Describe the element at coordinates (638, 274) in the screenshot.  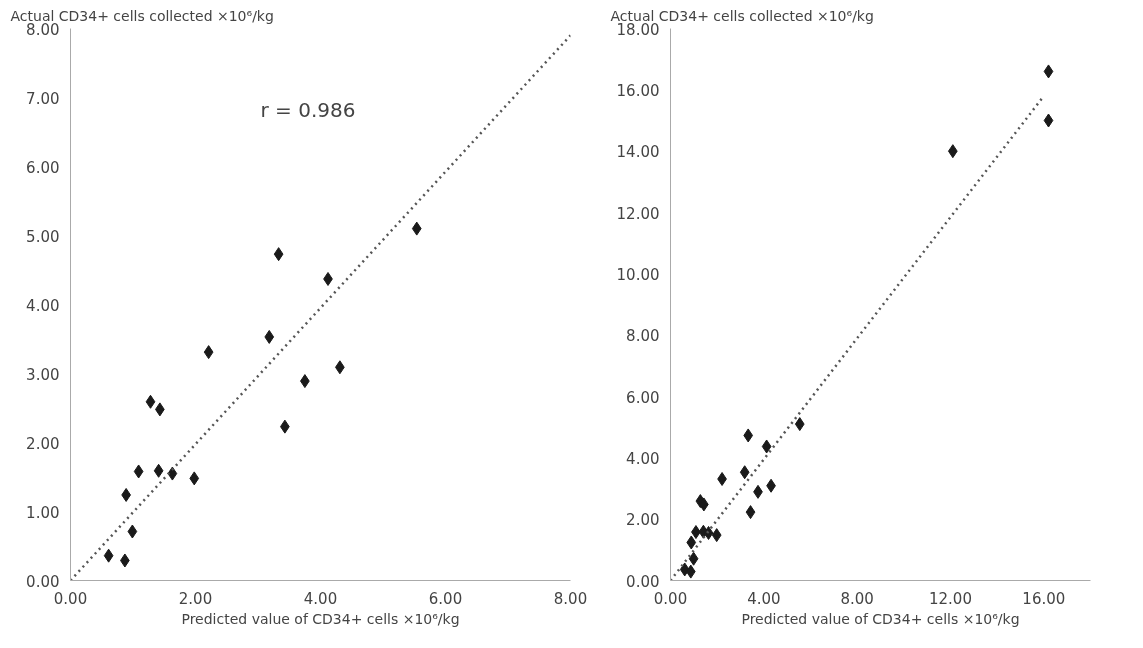
I see `y-tick-label: 10.00` at that location.